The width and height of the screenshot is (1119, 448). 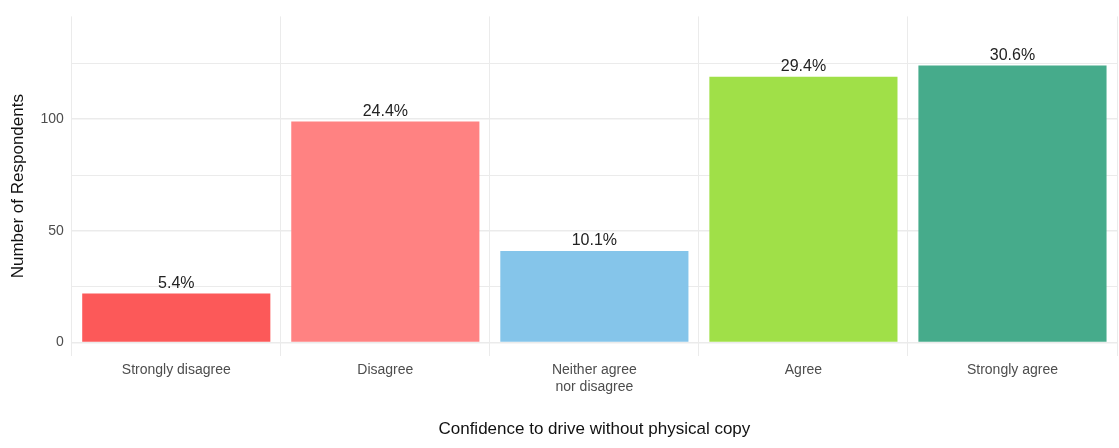 I want to click on x-tick-label: Disagree, so click(x=385, y=369).